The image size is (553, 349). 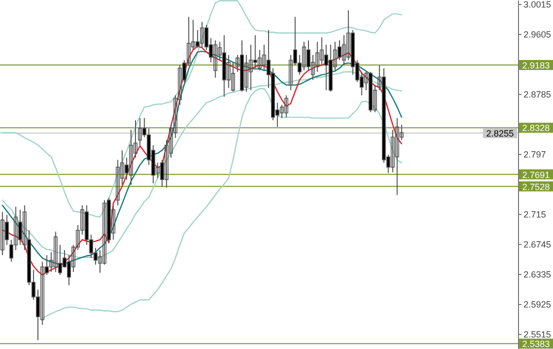 I want to click on y-tick-label: 3.0015, so click(x=538, y=5).